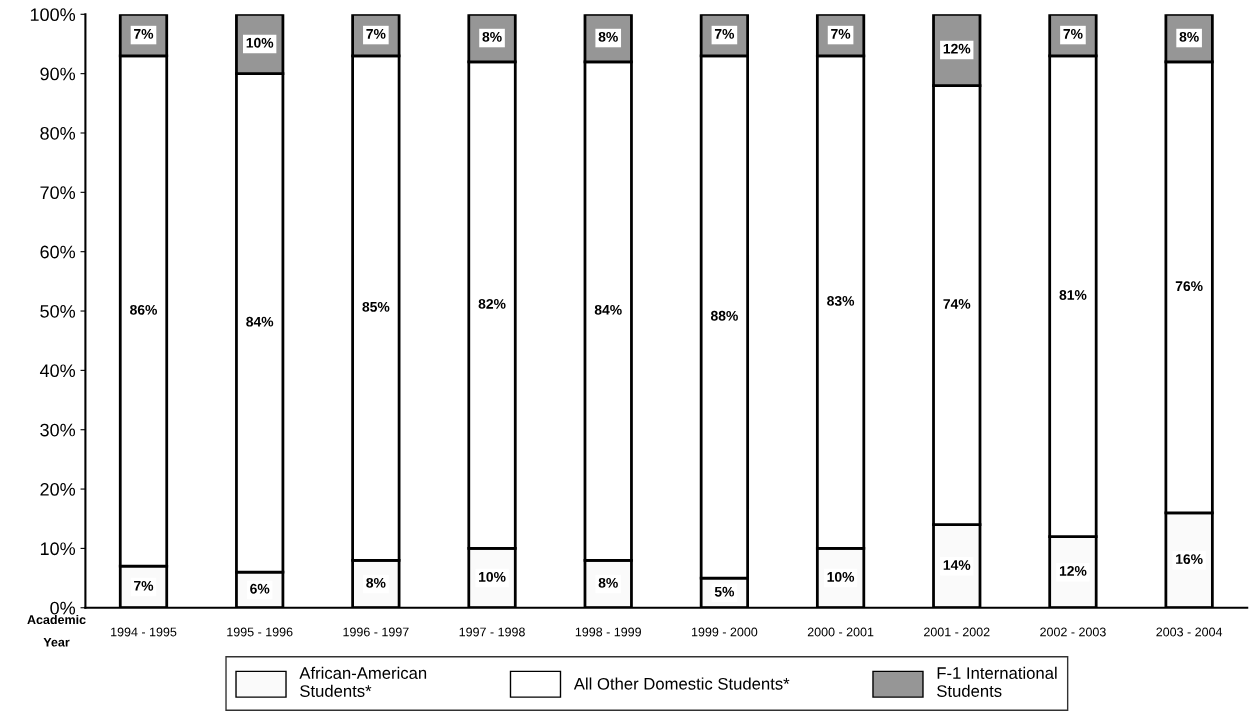 The width and height of the screenshot is (1256, 715). What do you see at coordinates (58, 252) in the screenshot?
I see `y-tick-label: 60%` at bounding box center [58, 252].